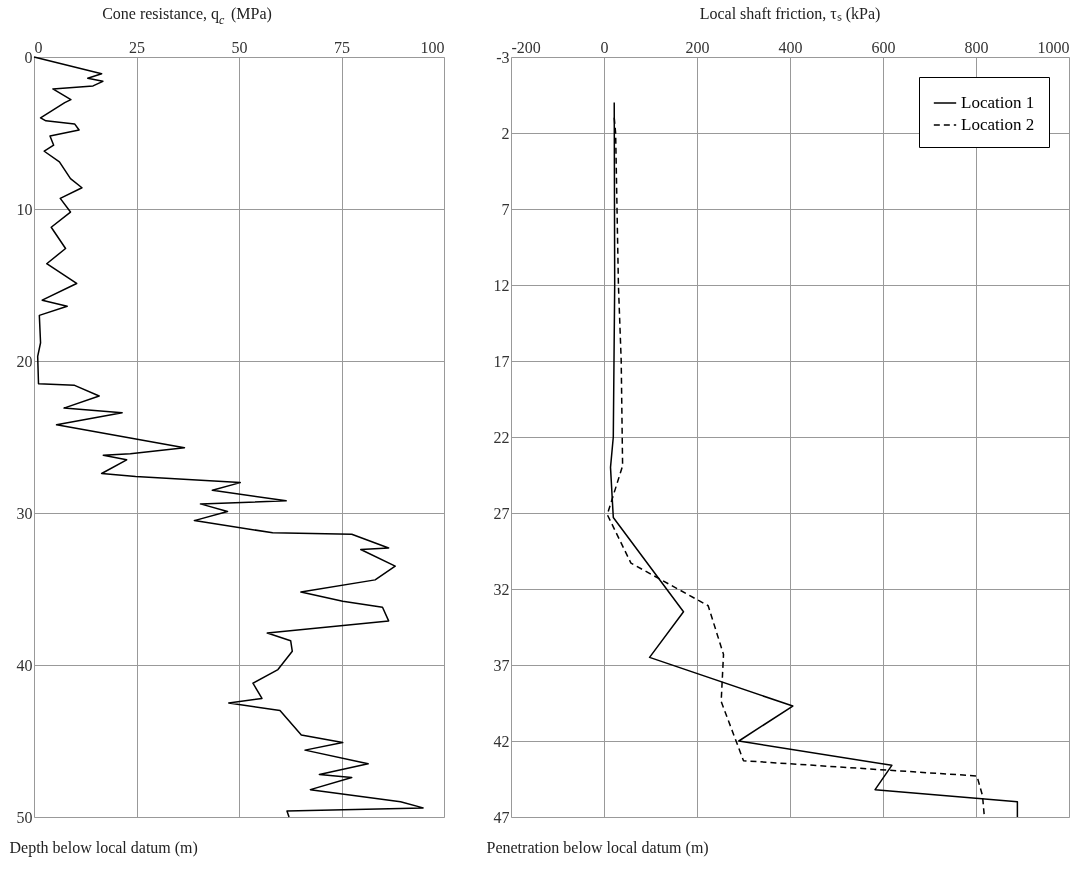  Describe the element at coordinates (505, 209) in the screenshot. I see `y-tick-label: 7` at that location.